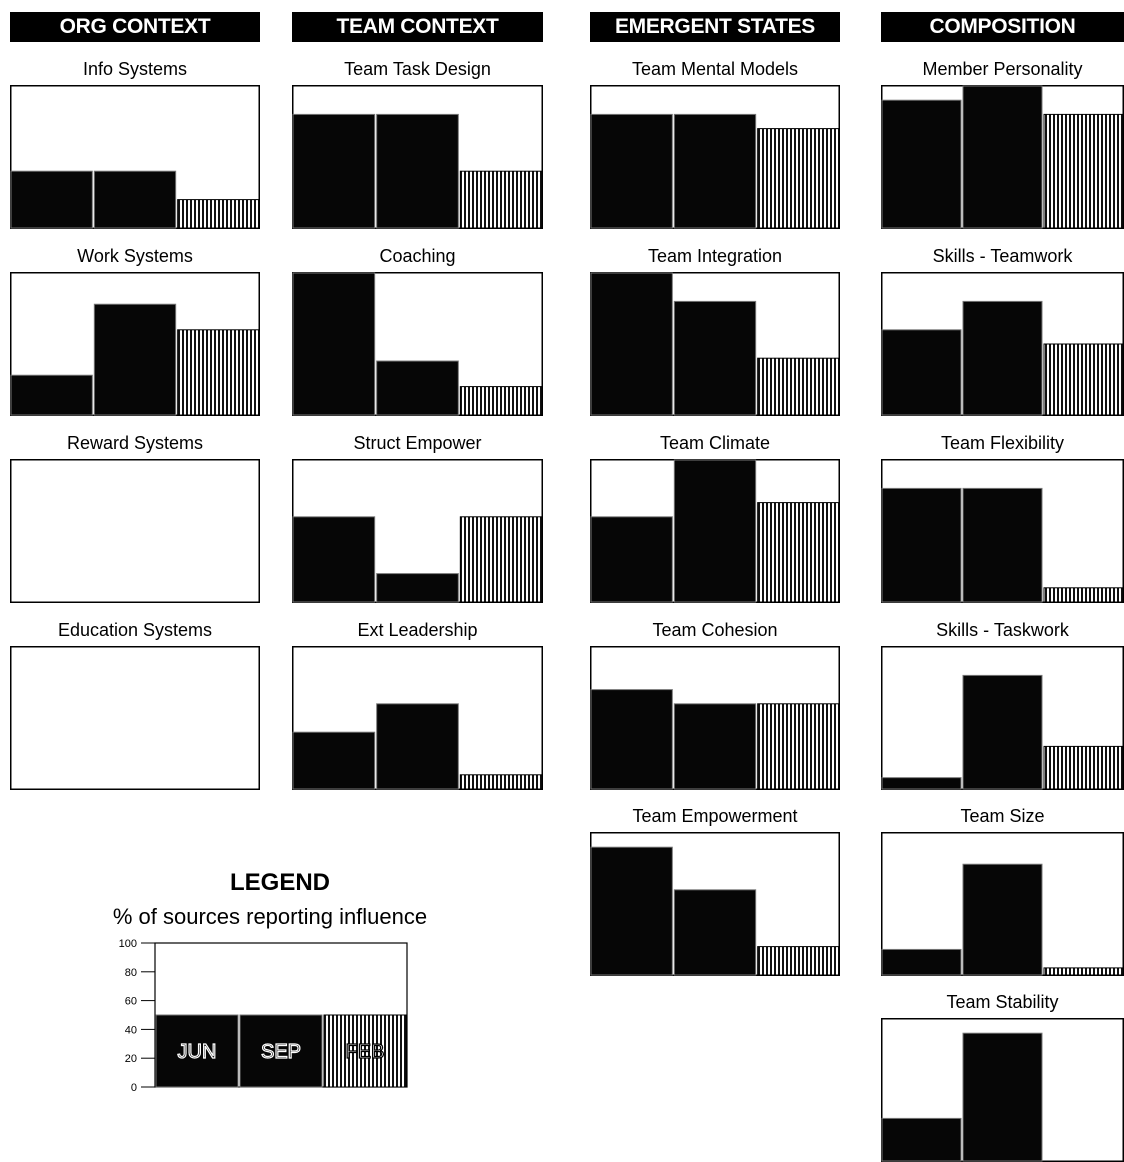 The image size is (1124, 1162). I want to click on panel-title: Team Task Design, so click(417, 69).